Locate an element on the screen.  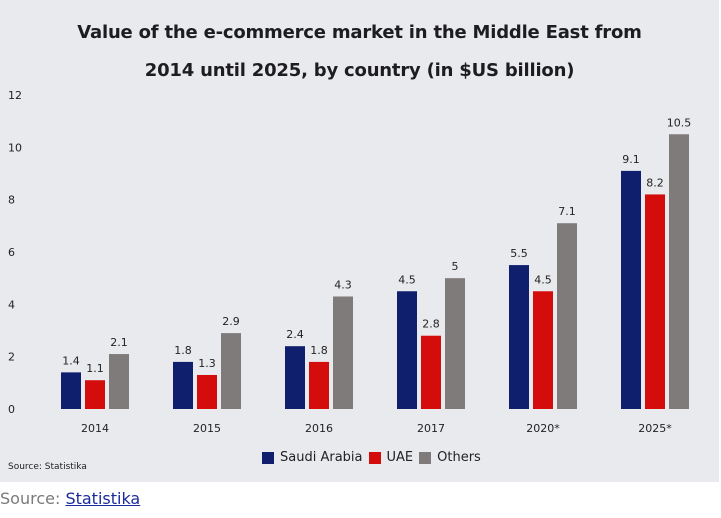
x-tick-label: 2016 is located at coordinates (319, 428).